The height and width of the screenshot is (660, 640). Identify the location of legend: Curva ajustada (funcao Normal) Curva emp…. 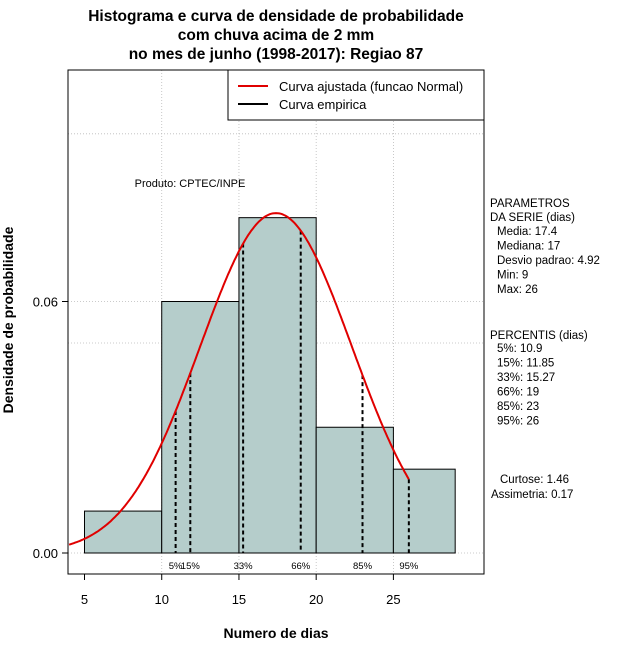
(356, 95).